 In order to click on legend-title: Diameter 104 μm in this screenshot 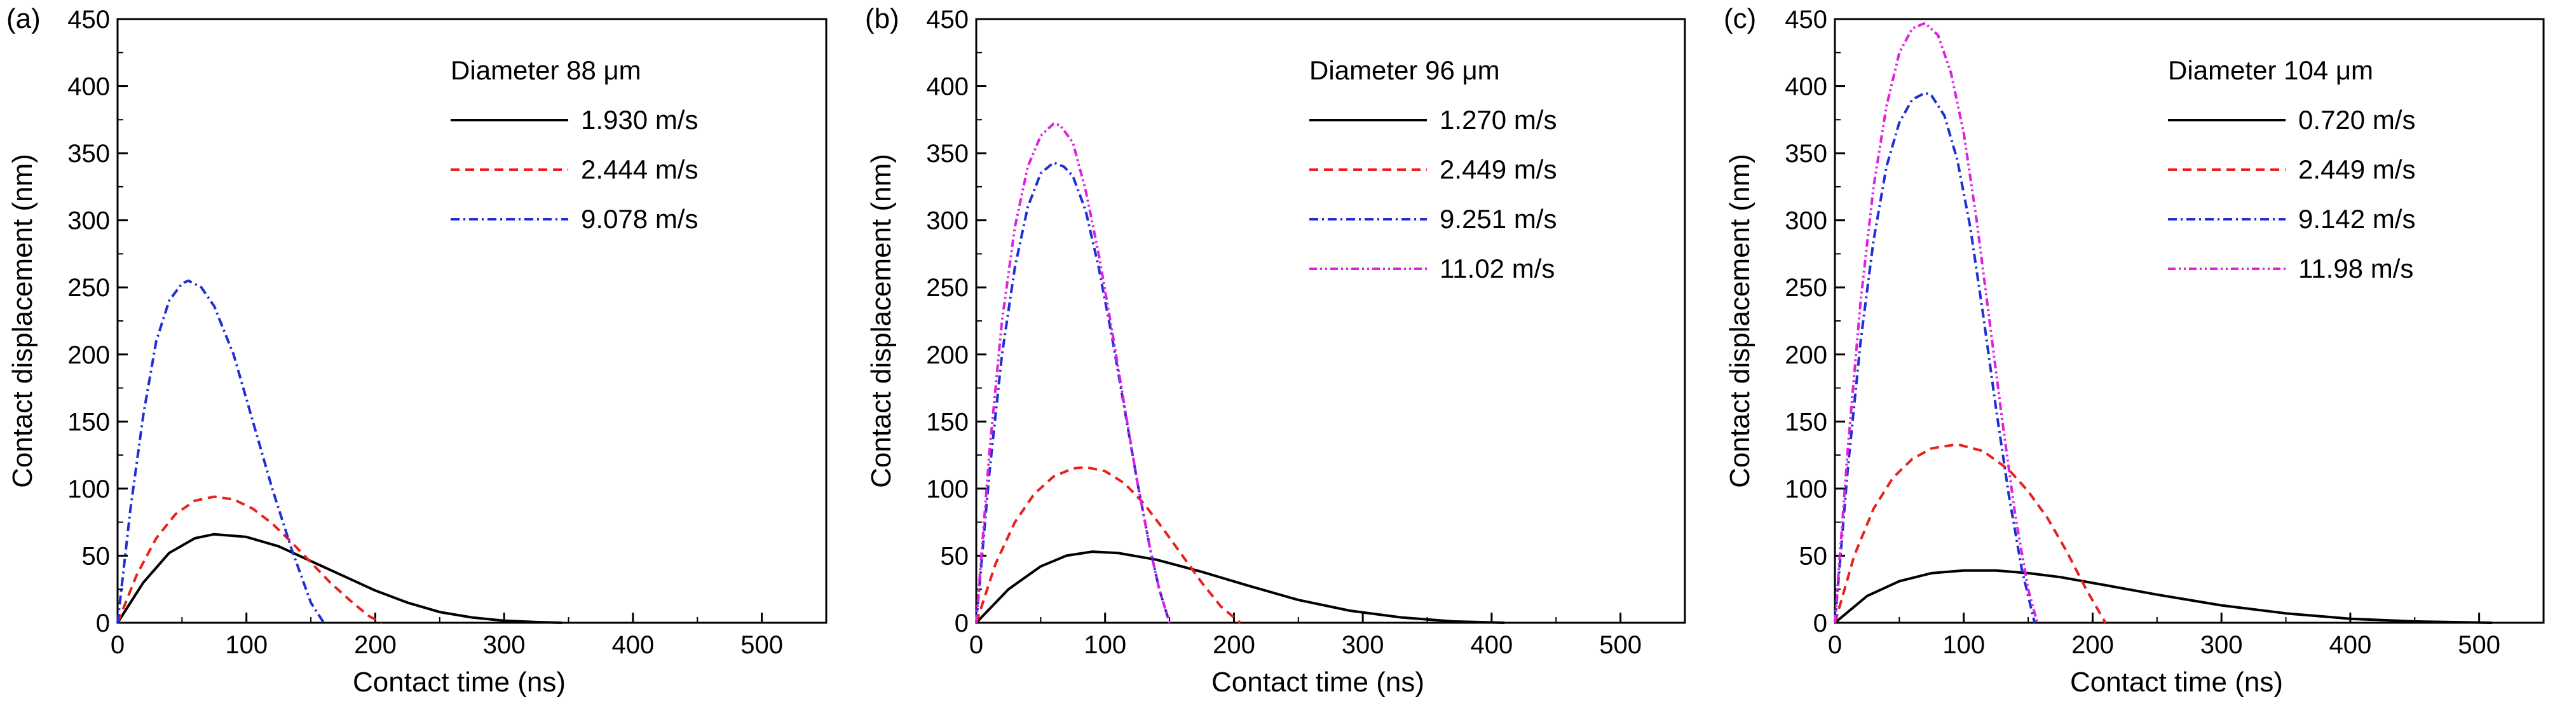, I will do `click(2270, 70)`.